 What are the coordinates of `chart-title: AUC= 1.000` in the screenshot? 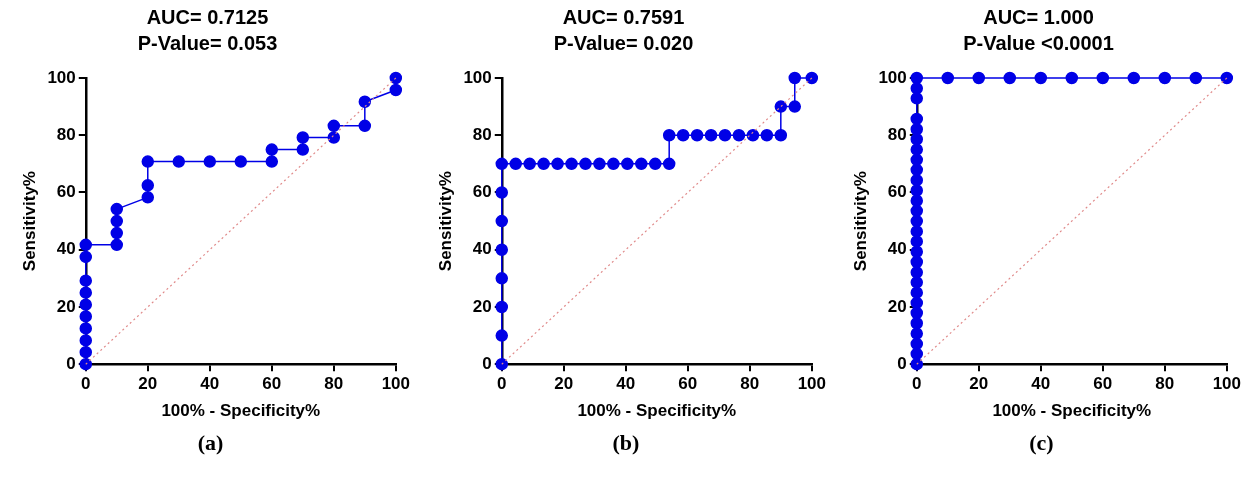 It's located at (1038, 16).